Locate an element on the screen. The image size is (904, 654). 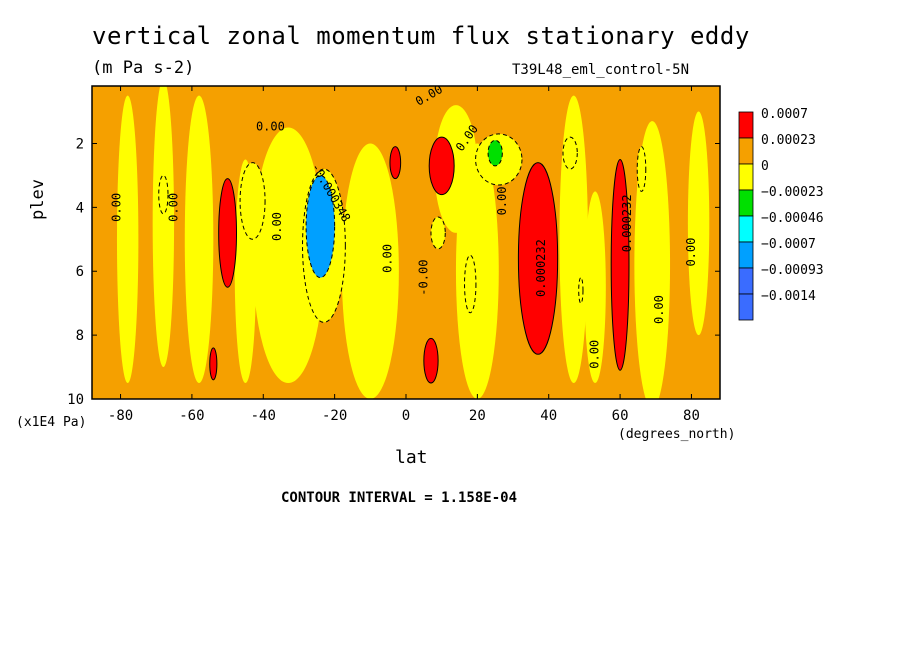
legend-label: −0.0007 is located at coordinates (788, 244).